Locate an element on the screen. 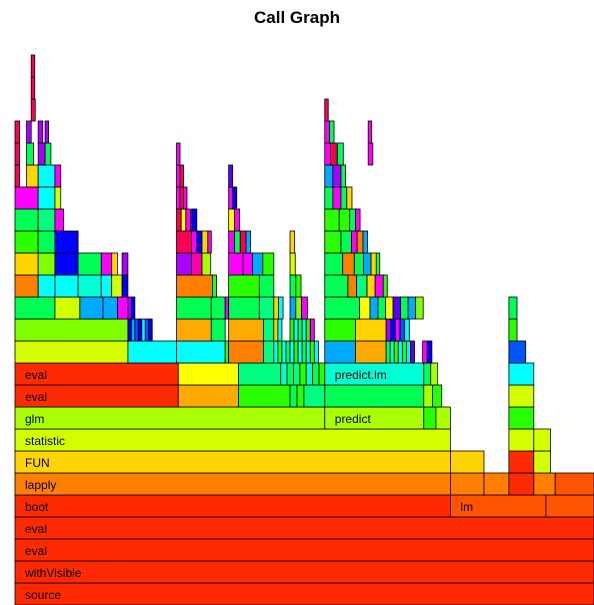 The image size is (594, 605). frame-label: statistic is located at coordinates (45, 441).